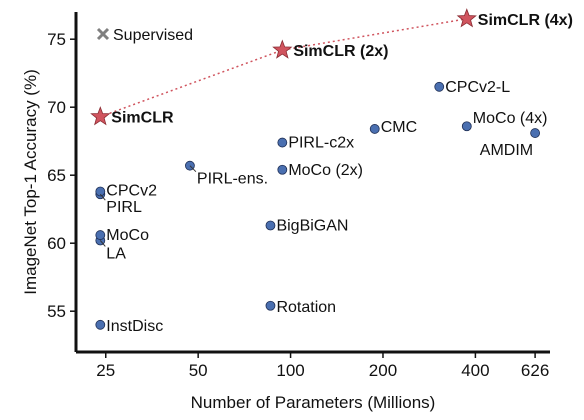  I want to click on data-point-label: CMC, so click(399, 127).